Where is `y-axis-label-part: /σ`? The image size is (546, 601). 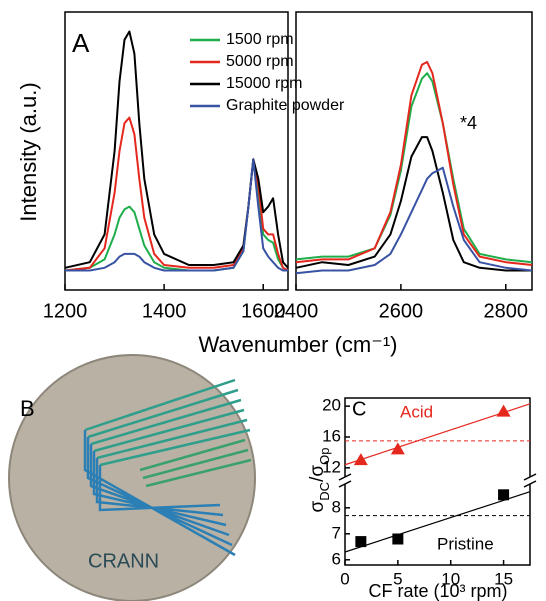 y-axis-label-part: /σ is located at coordinates (317, 473).